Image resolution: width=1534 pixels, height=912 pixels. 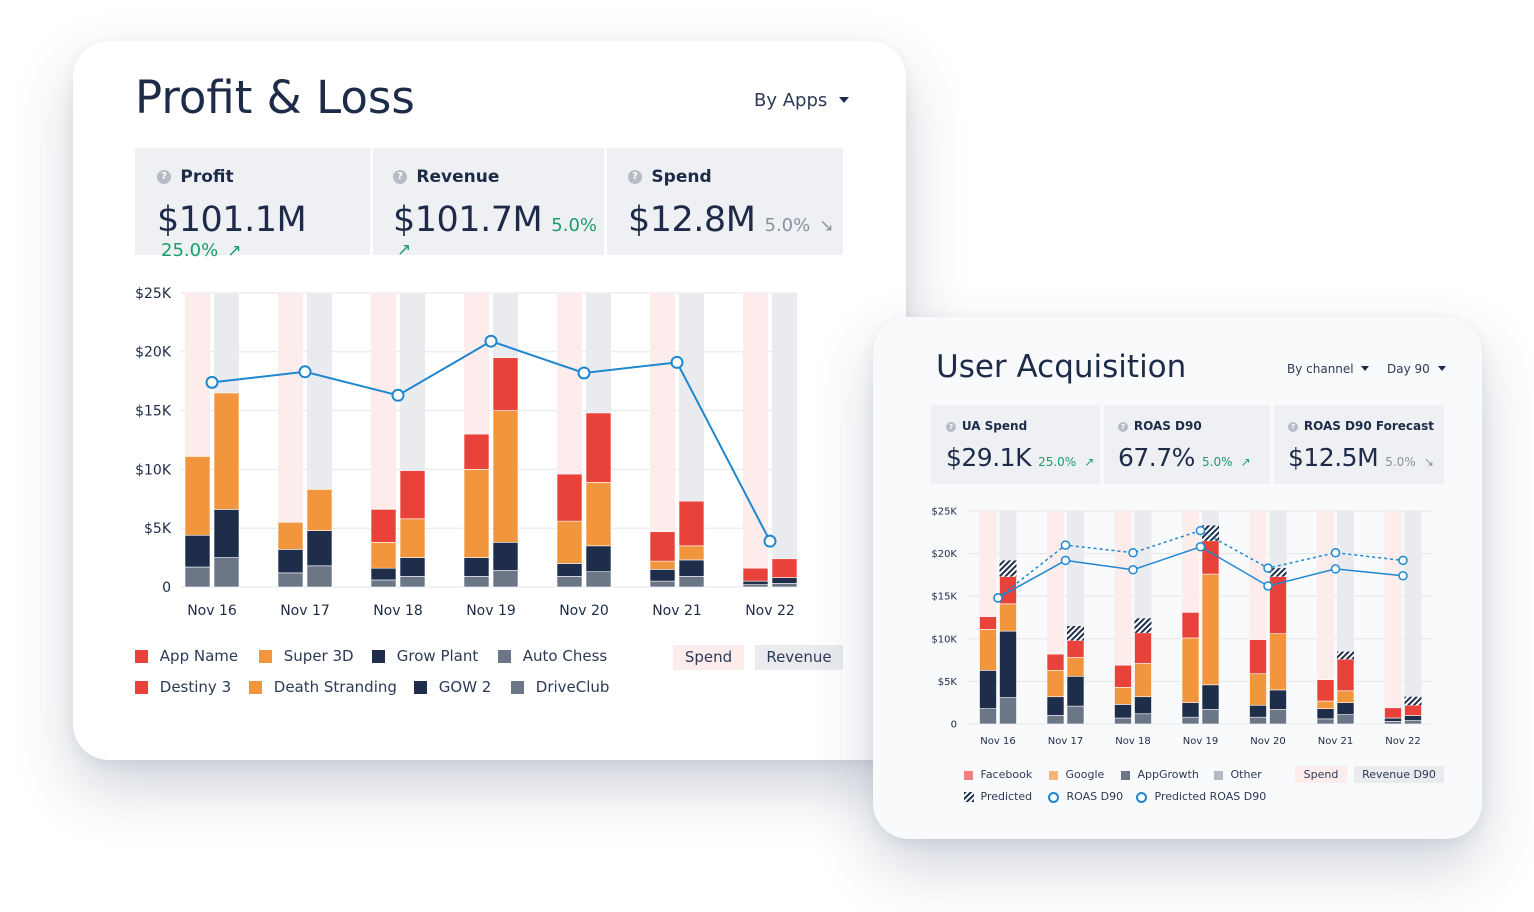 I want to click on y-tick-label: $15K, so click(x=153, y=412).